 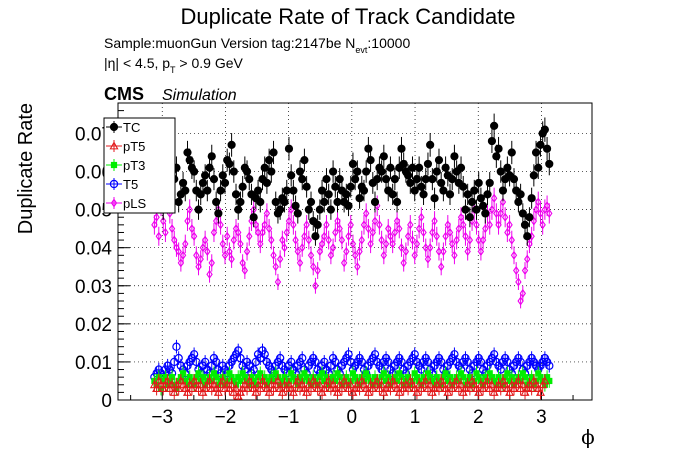 I want to click on legend: TC pT5 pT3 T5 pLS, so click(x=139, y=165).